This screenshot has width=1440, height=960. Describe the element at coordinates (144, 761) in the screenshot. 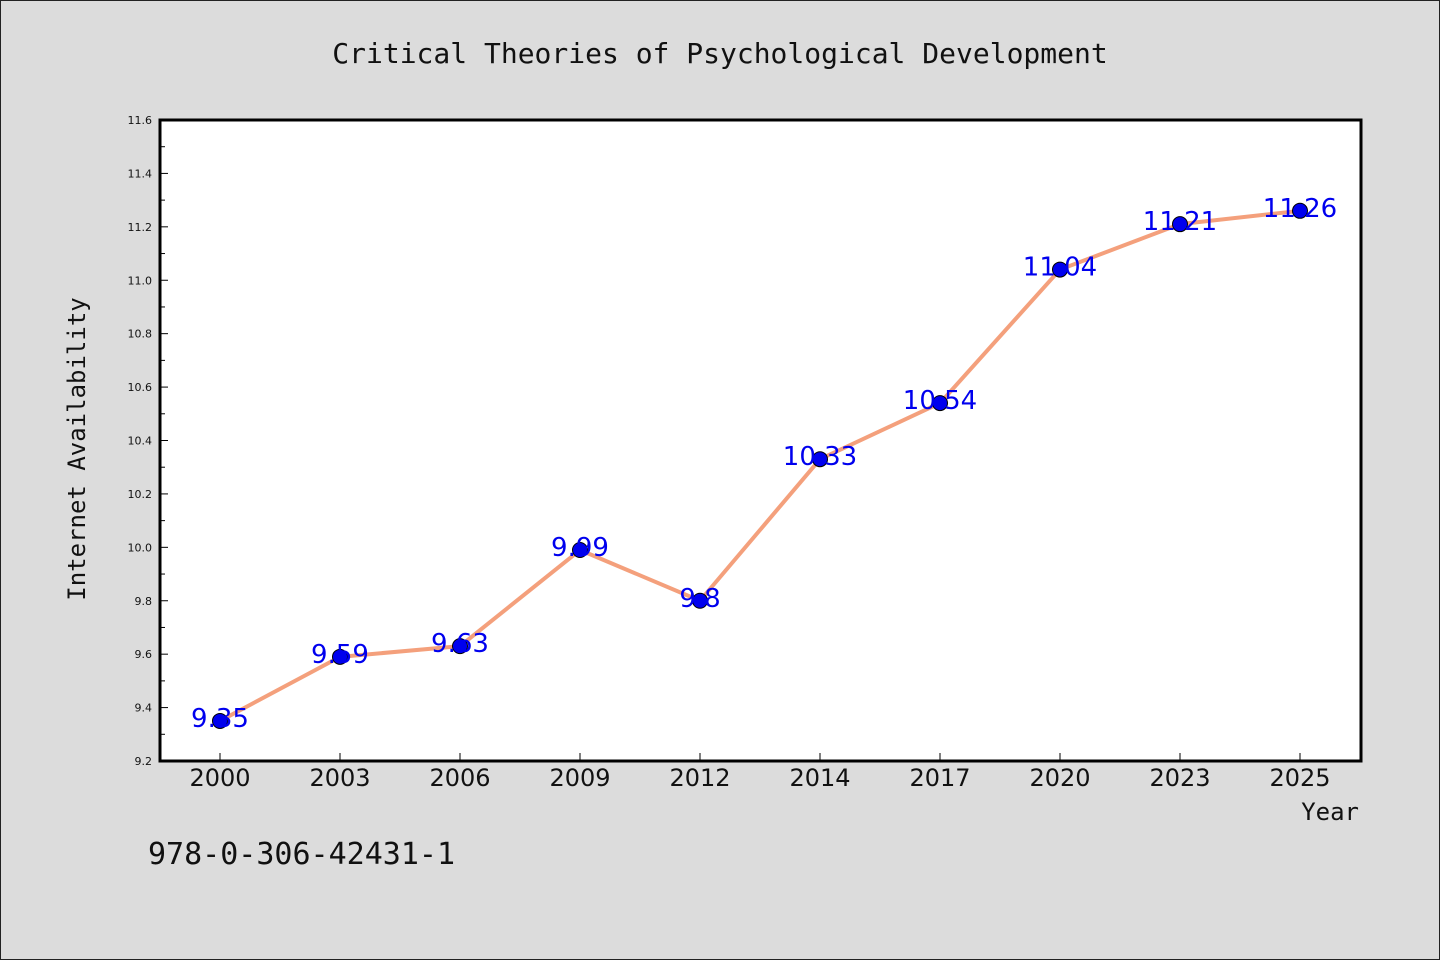

I see `y-tick-label: 9.2` at that location.